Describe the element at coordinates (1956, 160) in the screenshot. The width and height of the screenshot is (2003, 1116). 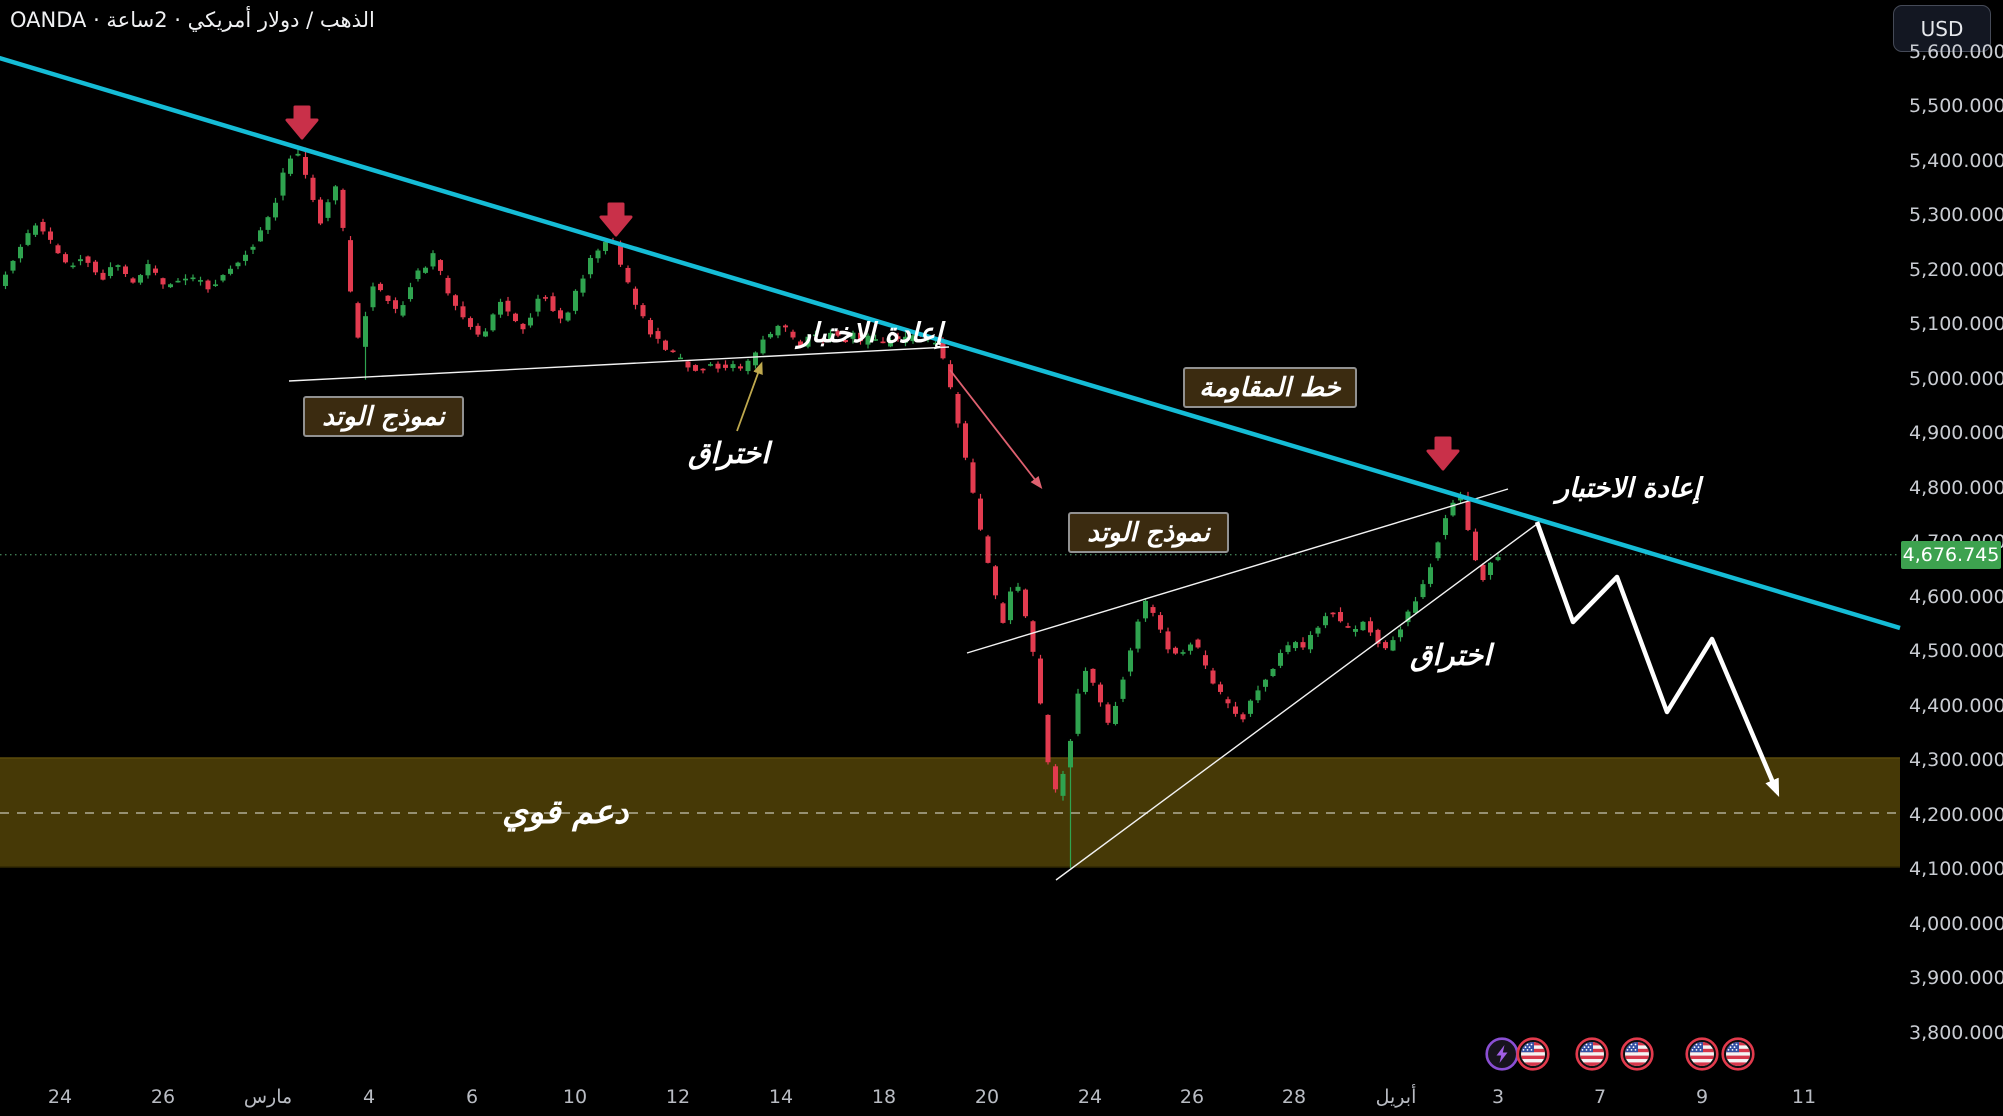
I see `price-axis-label: 5,400.000` at that location.